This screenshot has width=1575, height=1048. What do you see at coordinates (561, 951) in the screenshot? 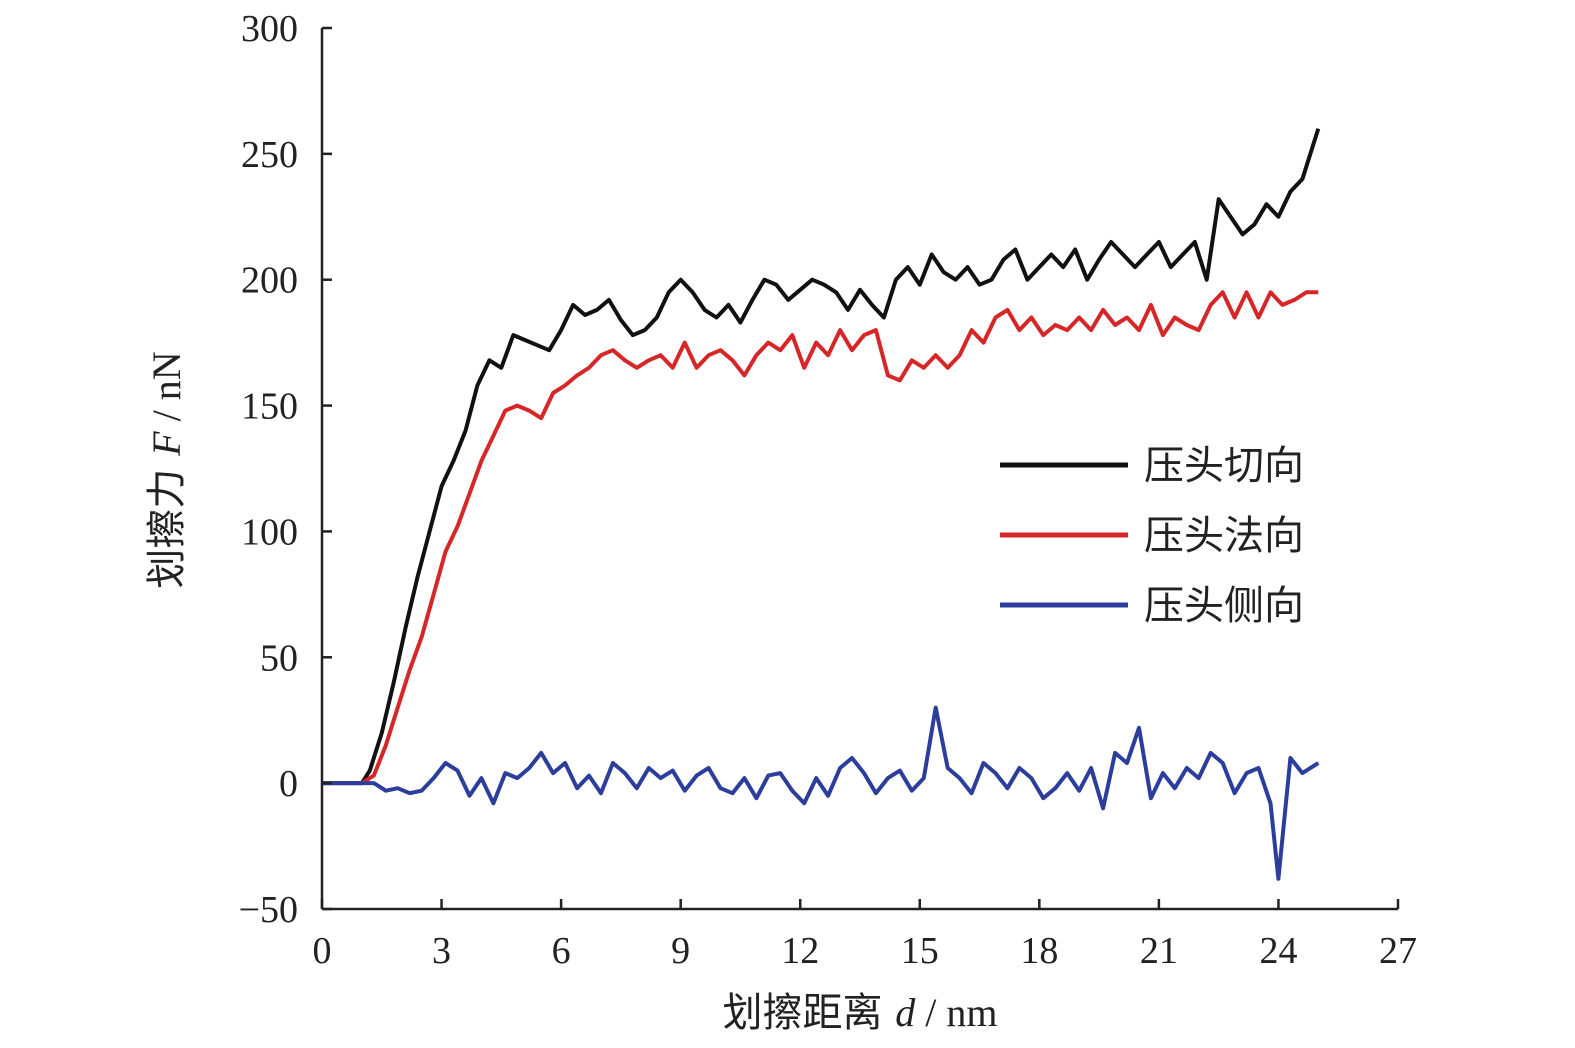
I see `x-tick-label: 6` at bounding box center [561, 951].